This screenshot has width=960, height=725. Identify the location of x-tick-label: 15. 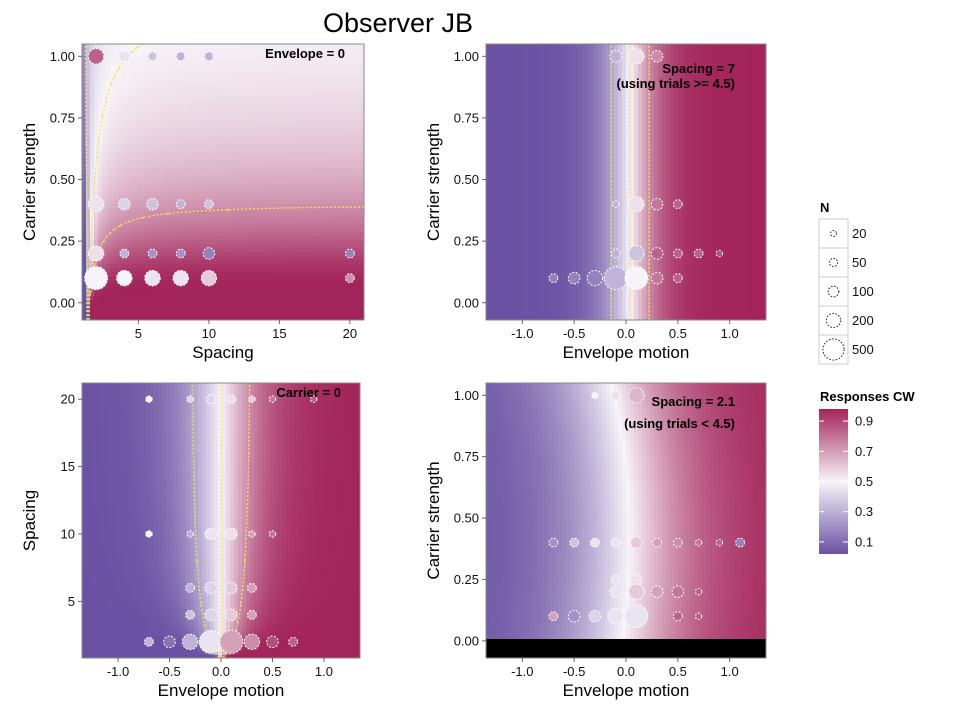
(279, 333).